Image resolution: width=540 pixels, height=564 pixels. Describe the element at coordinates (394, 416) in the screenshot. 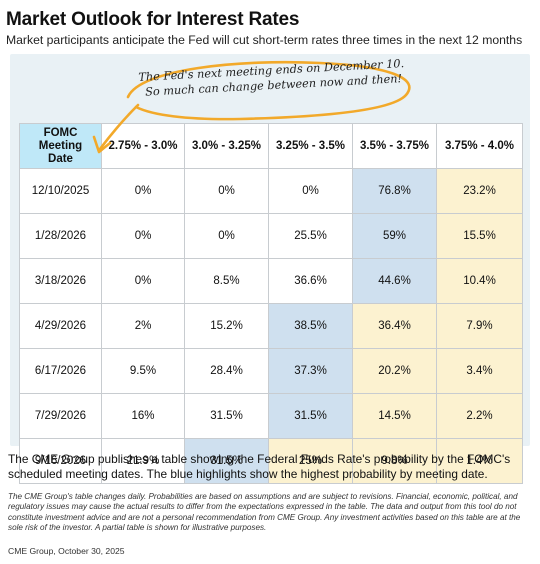

I see `probability-cell: 14.5%` at that location.